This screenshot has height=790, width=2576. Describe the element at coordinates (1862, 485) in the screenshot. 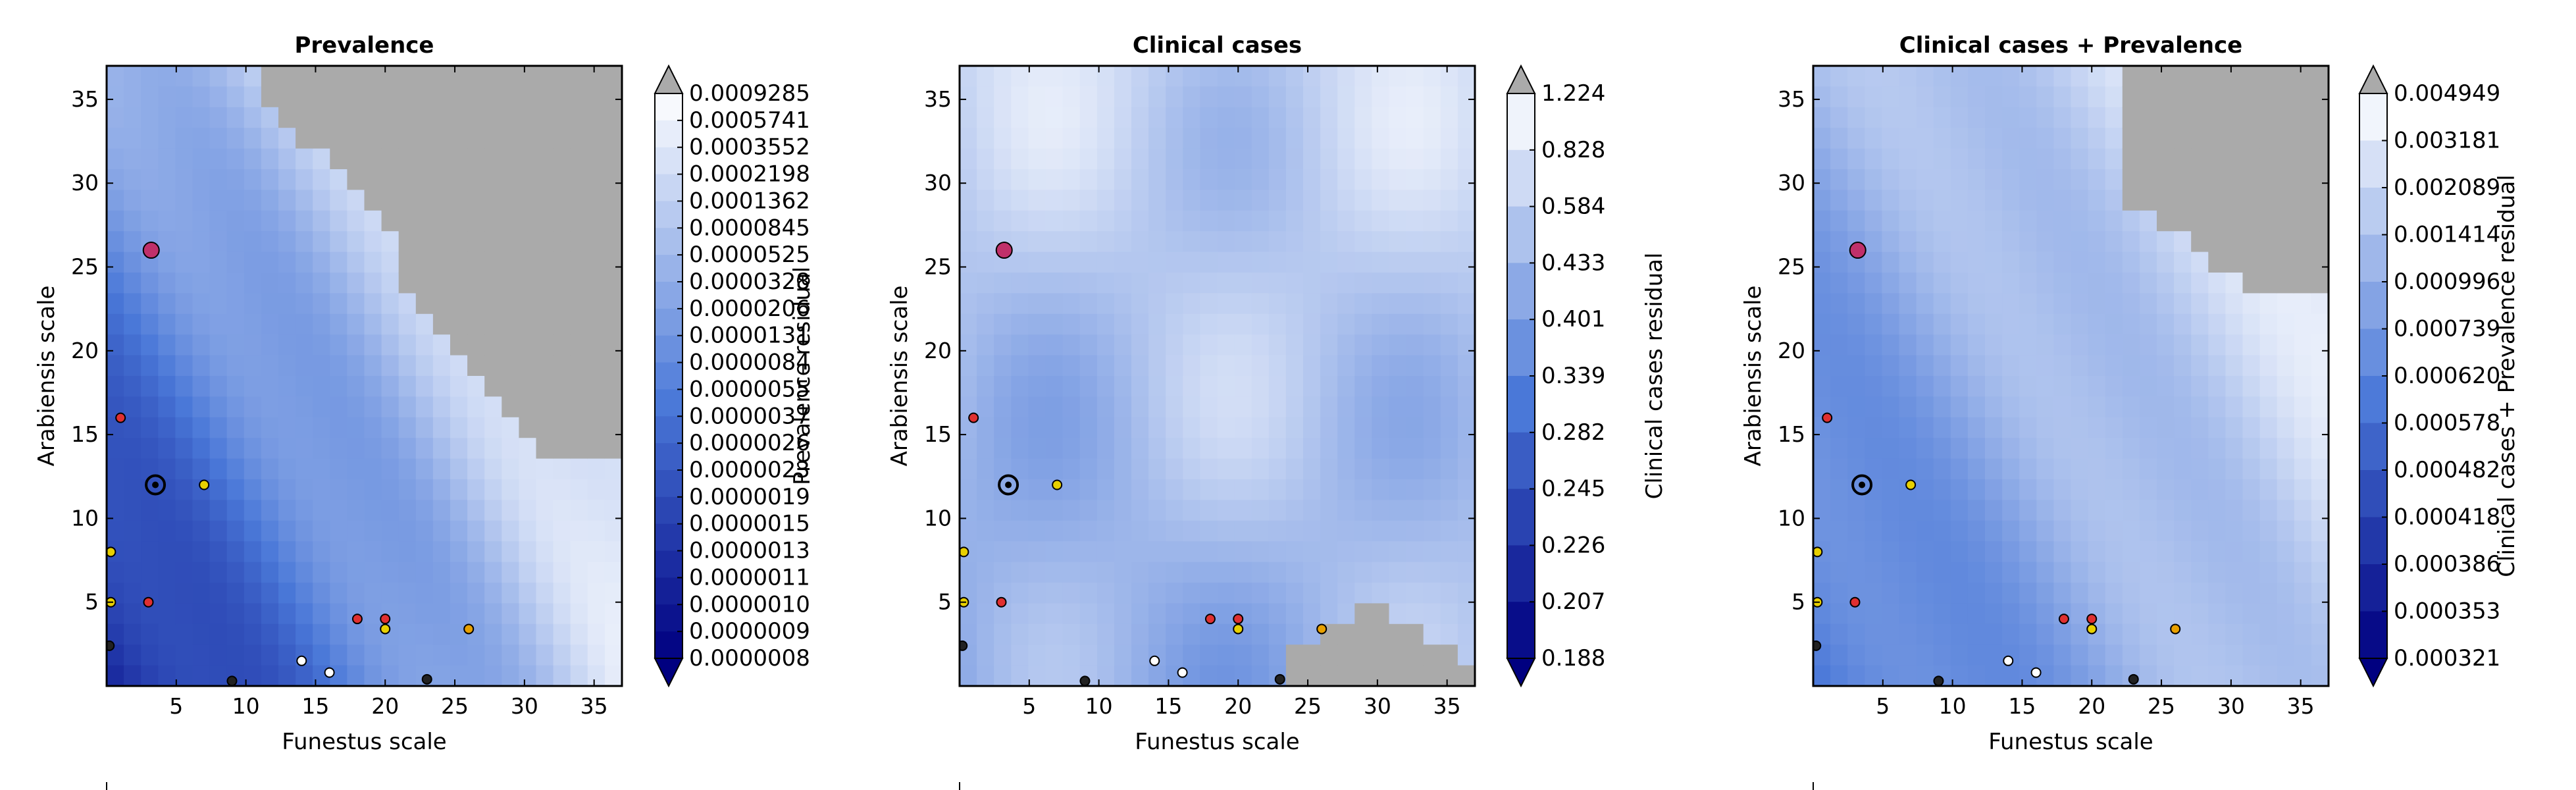

I see `best-fit-marker-center` at that location.